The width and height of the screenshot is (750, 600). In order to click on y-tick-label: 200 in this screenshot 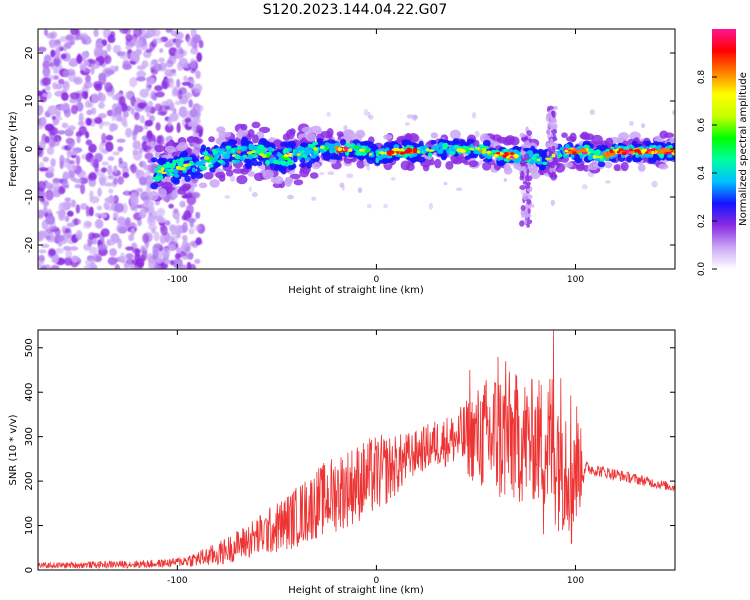, I will do `click(29, 481)`.